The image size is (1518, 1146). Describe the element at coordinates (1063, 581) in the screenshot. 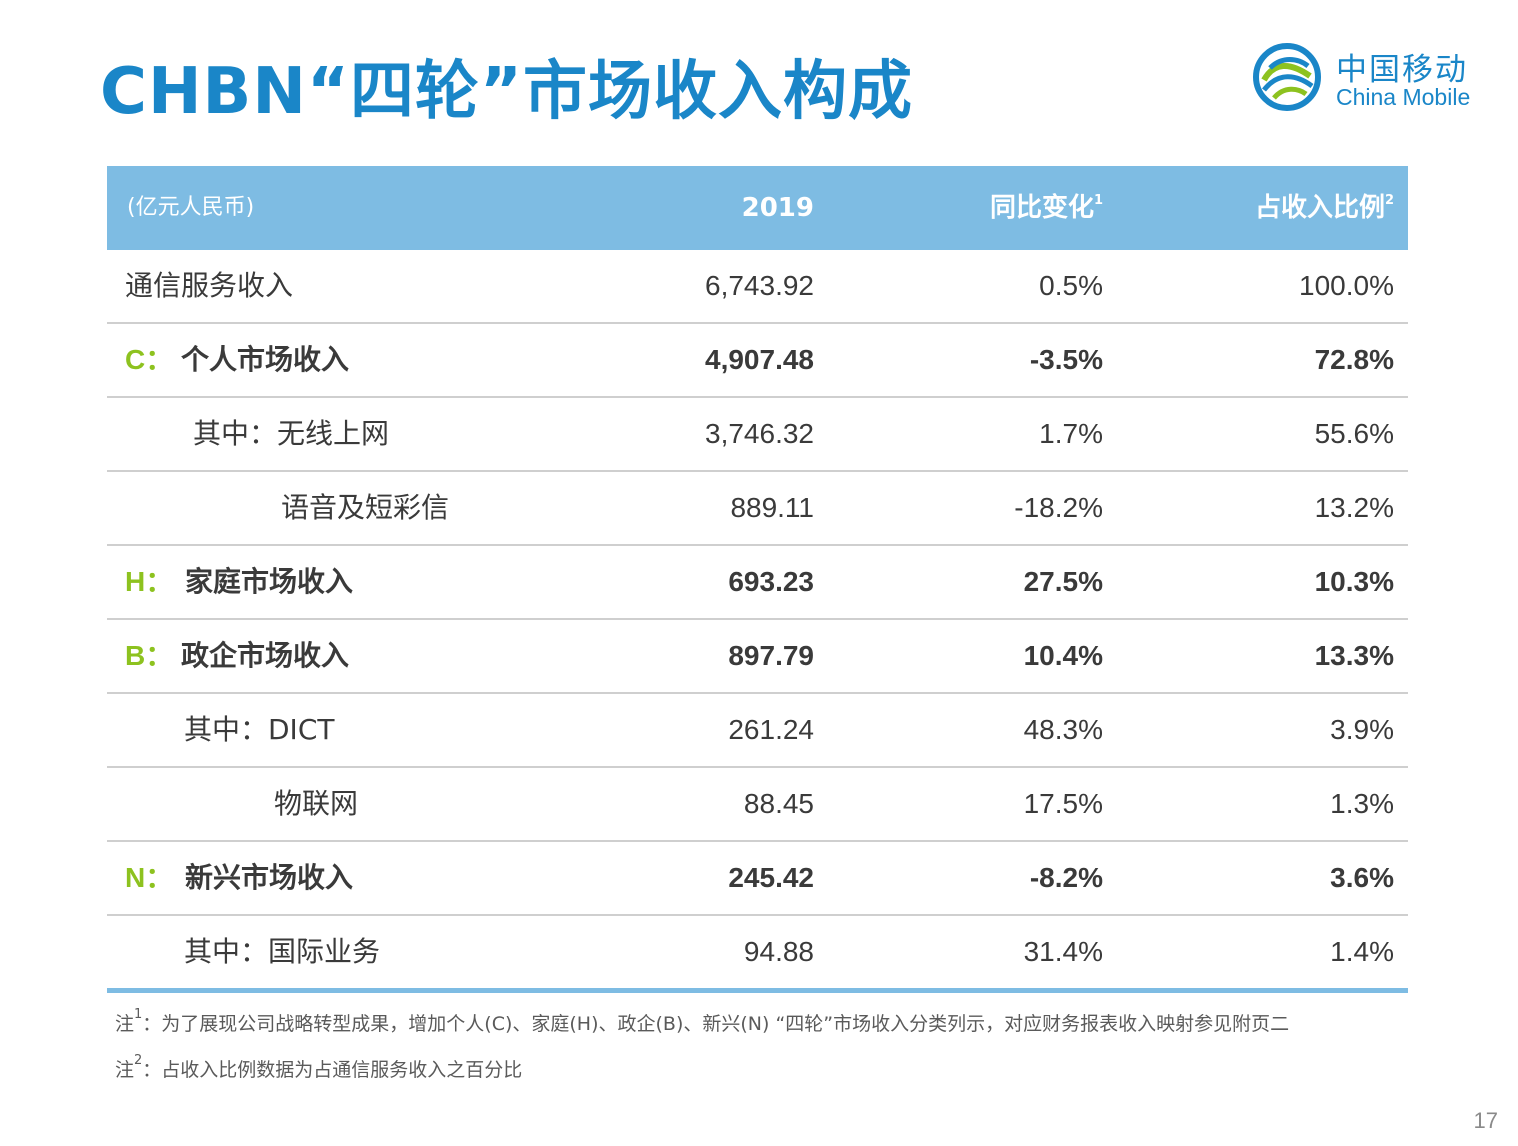

I see `row-yoy: 27.5%` at that location.